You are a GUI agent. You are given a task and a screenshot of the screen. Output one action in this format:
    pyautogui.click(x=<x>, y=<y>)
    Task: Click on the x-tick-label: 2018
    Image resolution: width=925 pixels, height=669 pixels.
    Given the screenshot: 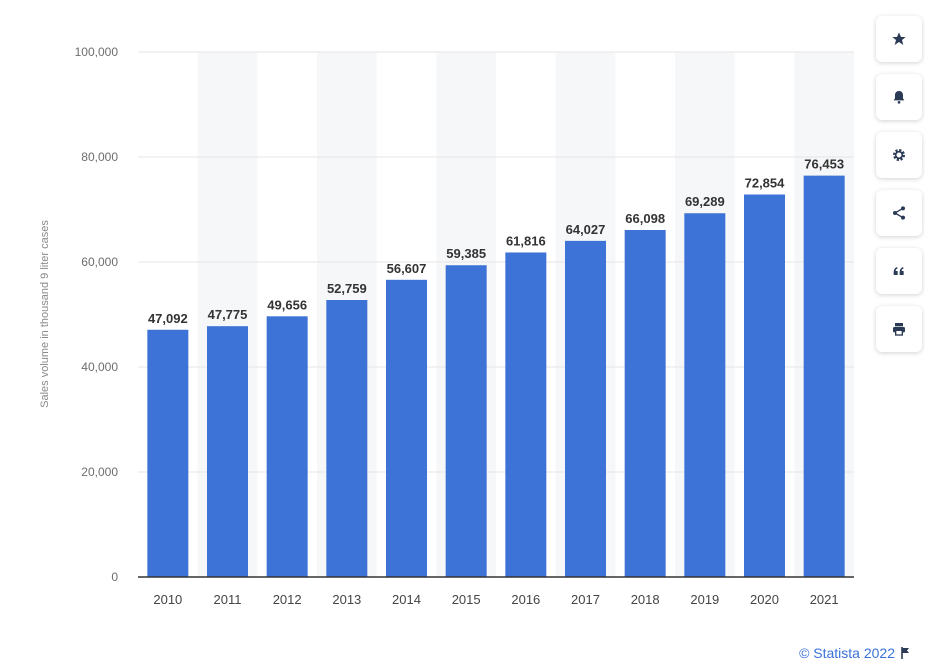 What is the action you would take?
    pyautogui.click(x=645, y=599)
    